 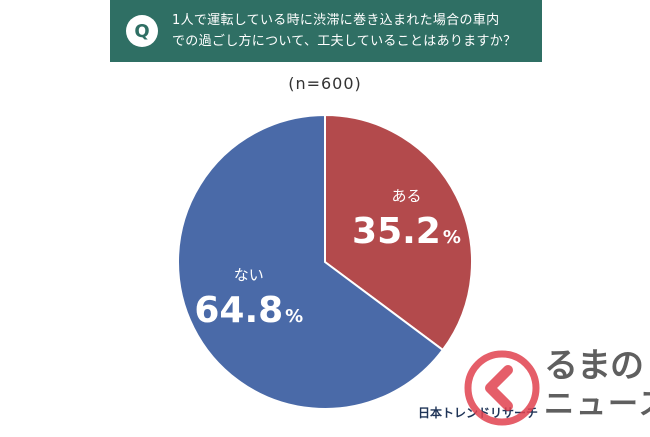 I want to click on slice-label-1: ある, so click(x=406, y=196).